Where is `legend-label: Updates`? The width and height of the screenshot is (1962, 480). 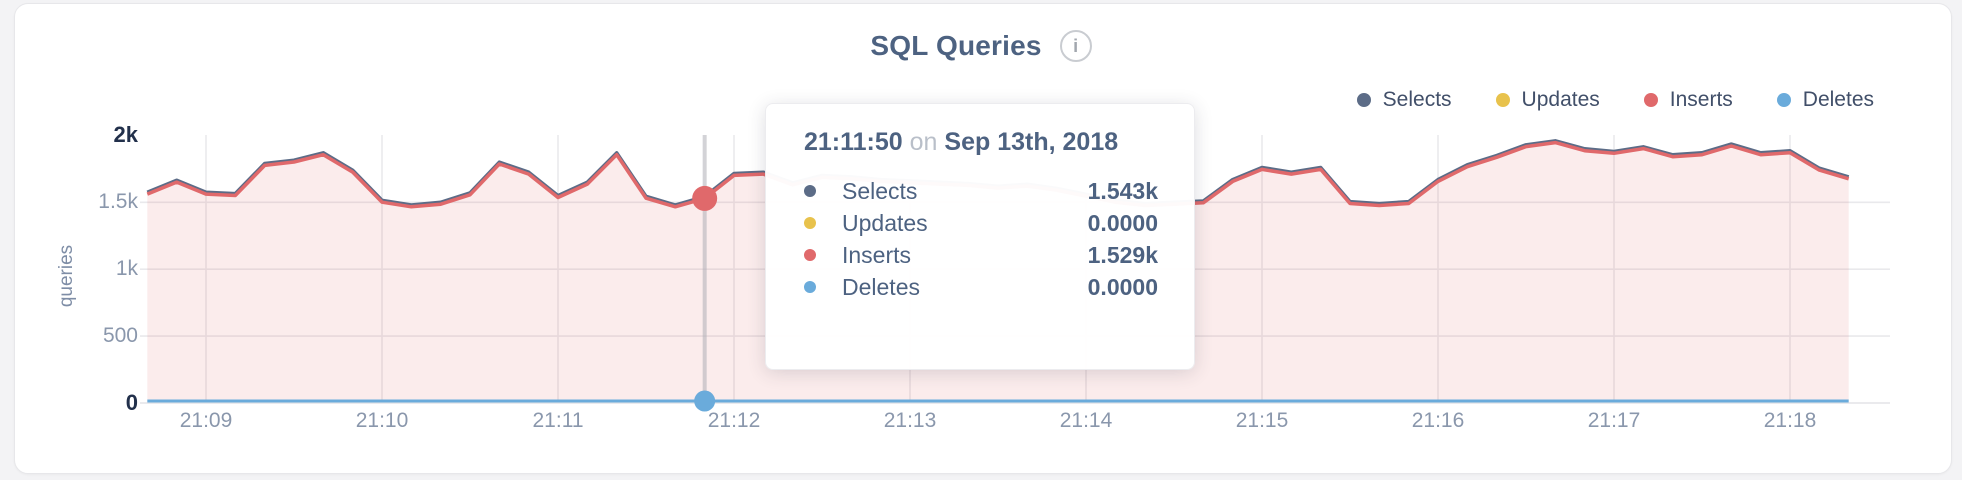
legend-label: Updates is located at coordinates (1560, 99).